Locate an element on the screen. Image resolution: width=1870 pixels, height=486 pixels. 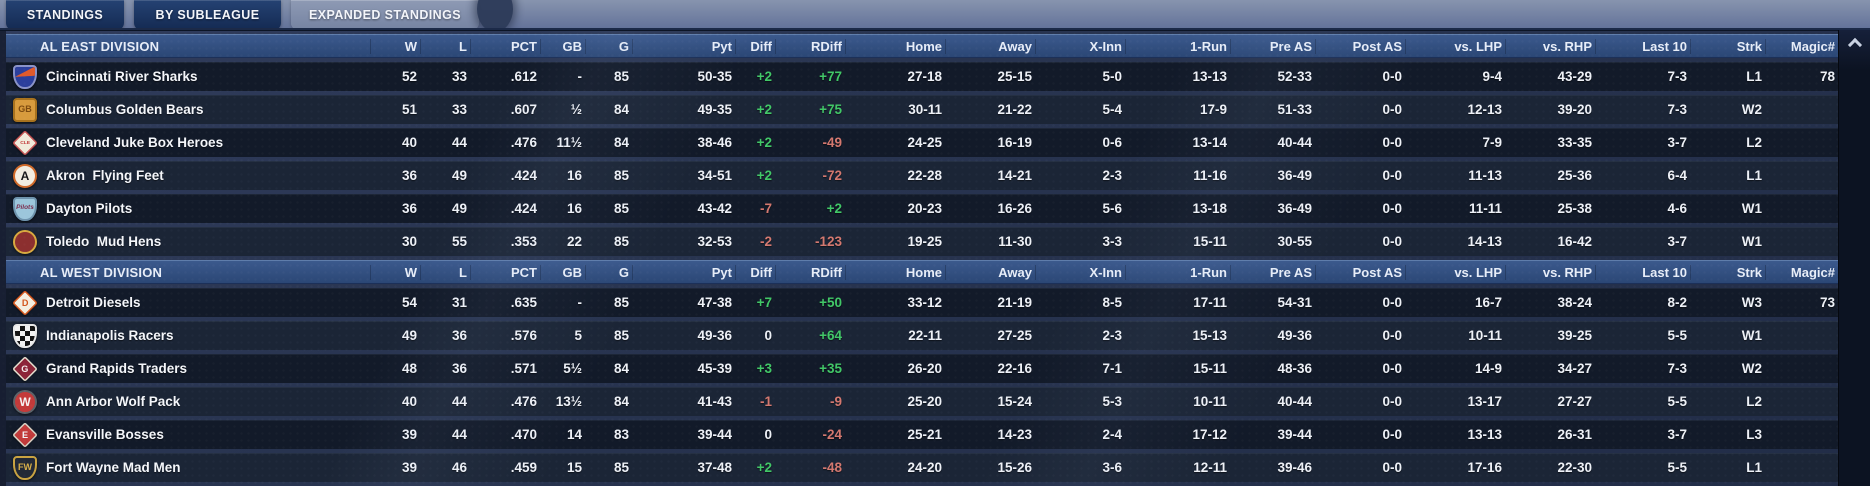
stat-pre-as: 30-55 is located at coordinates (1294, 241).